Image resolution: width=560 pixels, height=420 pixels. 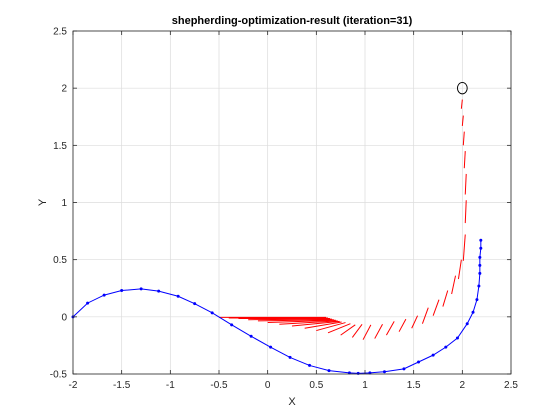 I want to click on x-tick-label: -1.5, so click(x=122, y=385).